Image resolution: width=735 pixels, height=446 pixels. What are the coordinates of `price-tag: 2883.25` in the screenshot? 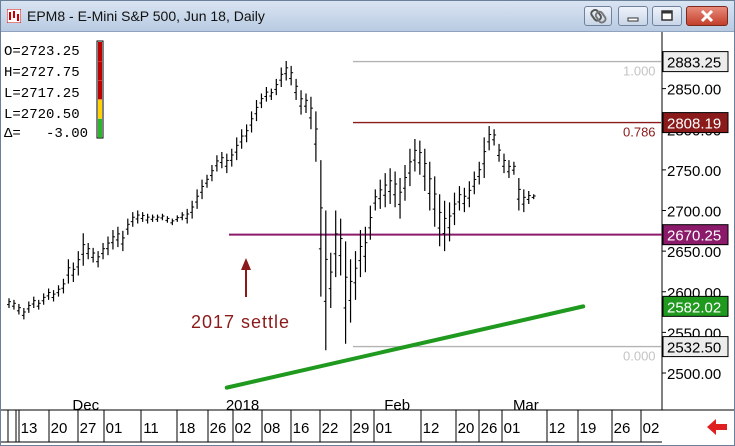 It's located at (695, 62).